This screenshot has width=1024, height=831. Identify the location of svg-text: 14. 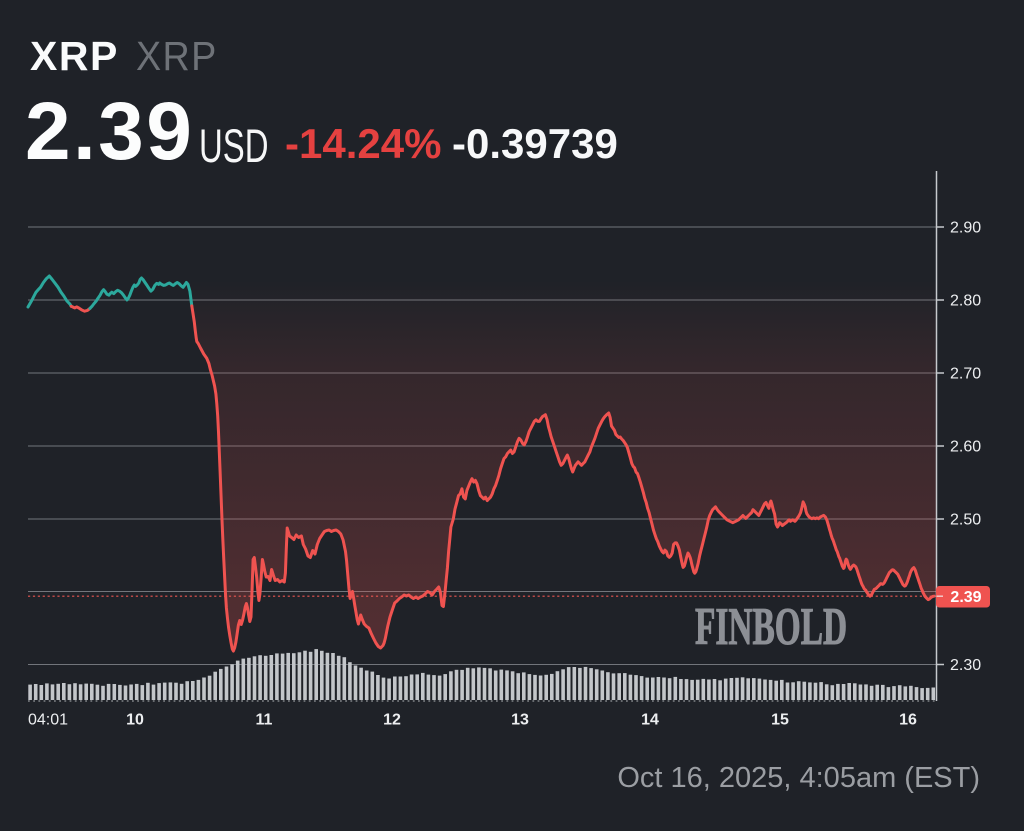
(650, 720).